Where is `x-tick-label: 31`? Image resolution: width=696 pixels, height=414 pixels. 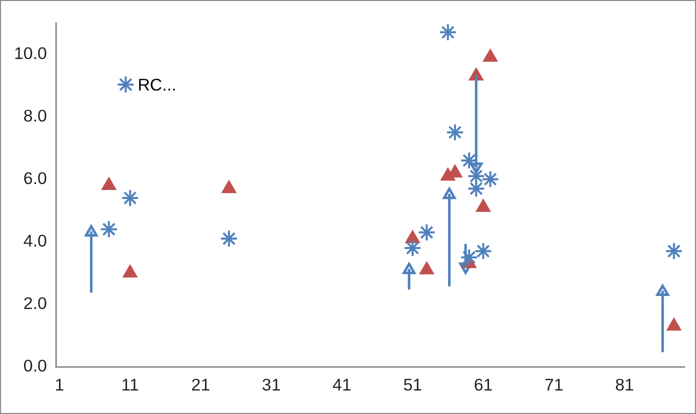 x-tick-label: 31 is located at coordinates (271, 385).